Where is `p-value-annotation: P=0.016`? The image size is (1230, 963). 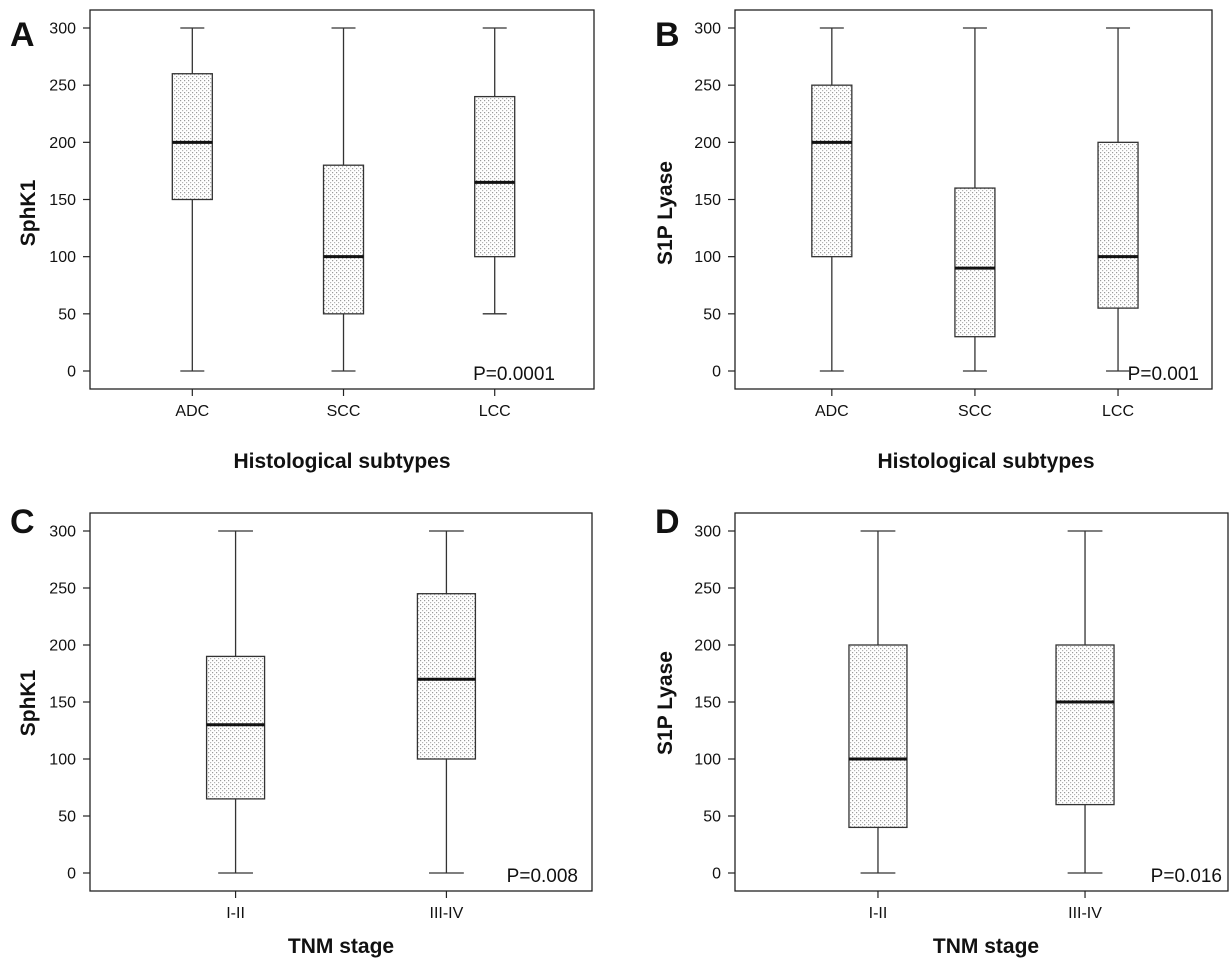
p-value-annotation: P=0.016 is located at coordinates (1186, 876).